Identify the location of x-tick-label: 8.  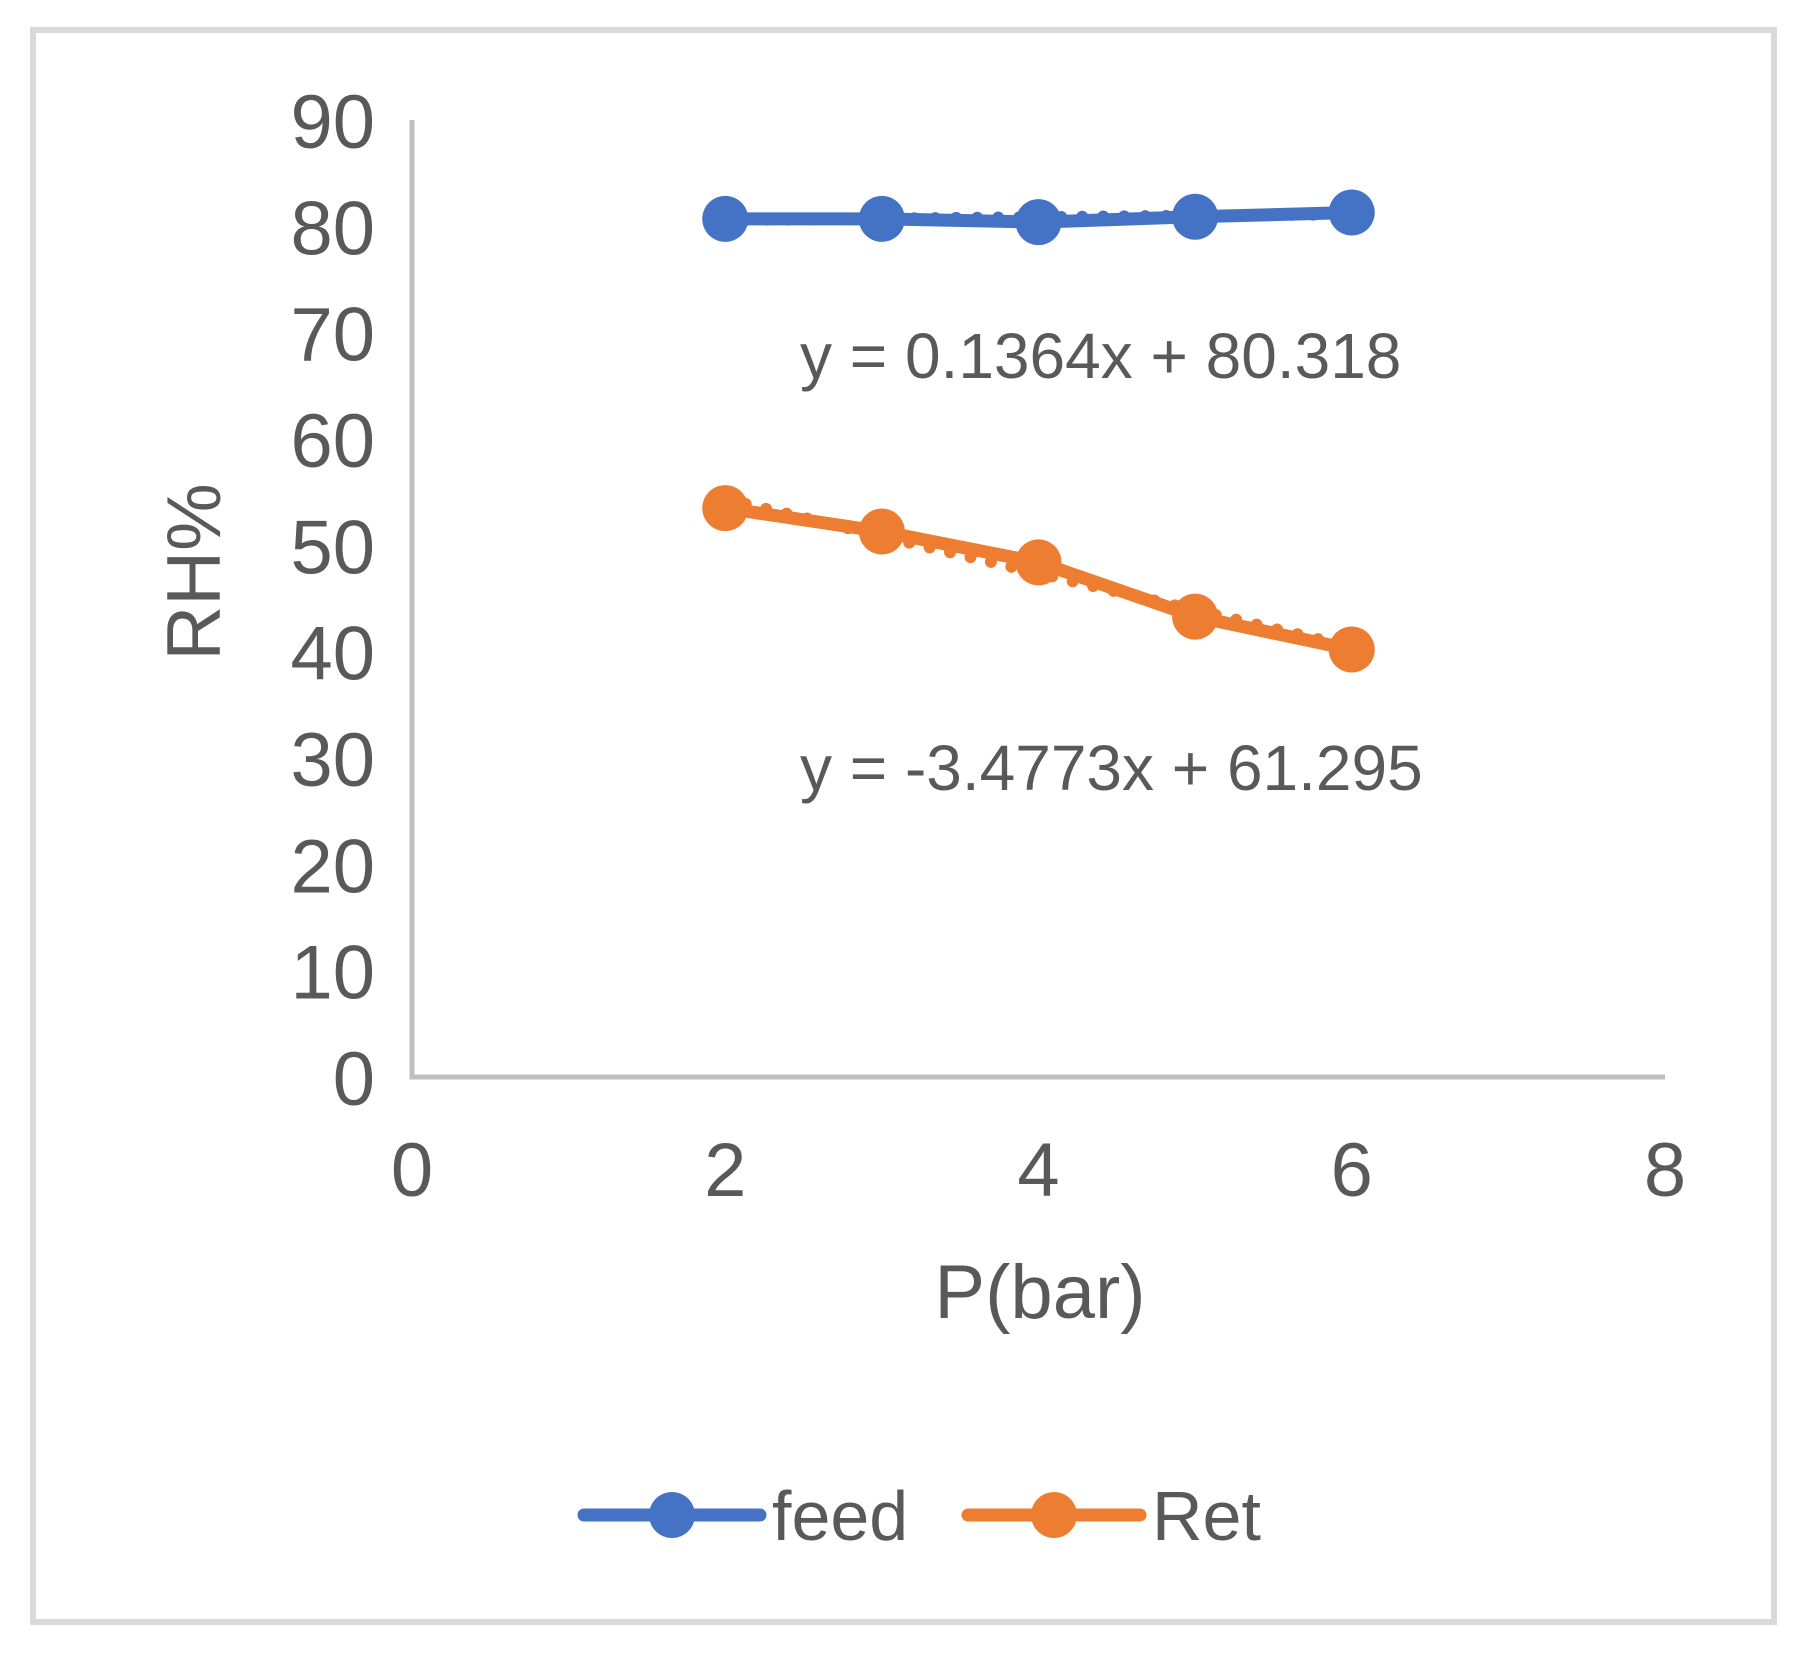
(1665, 1170).